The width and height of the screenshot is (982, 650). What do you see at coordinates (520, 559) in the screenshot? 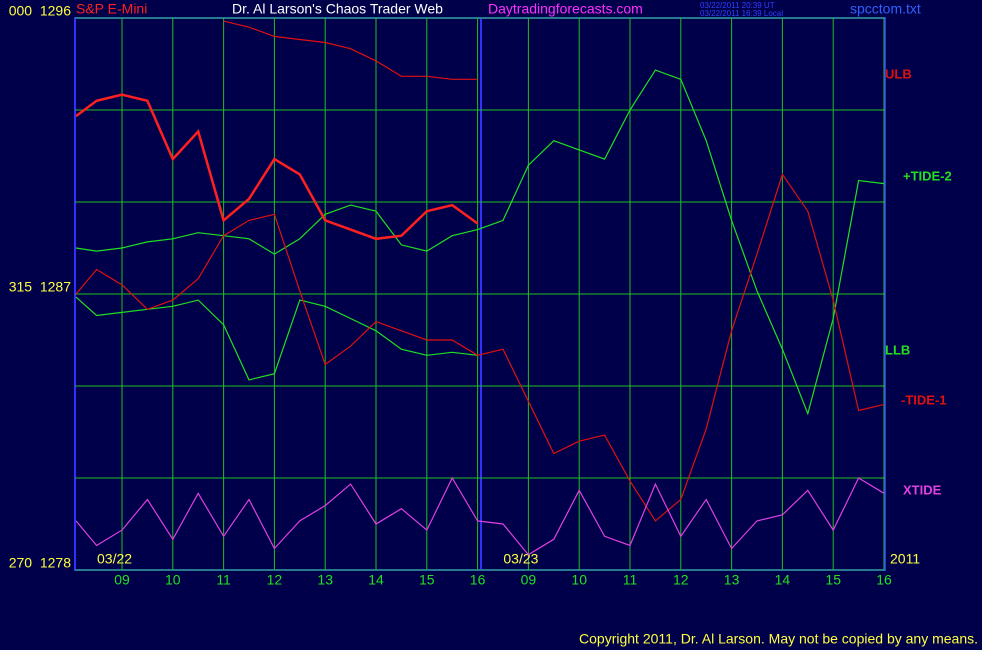
I see `date-label: 03/23` at bounding box center [520, 559].